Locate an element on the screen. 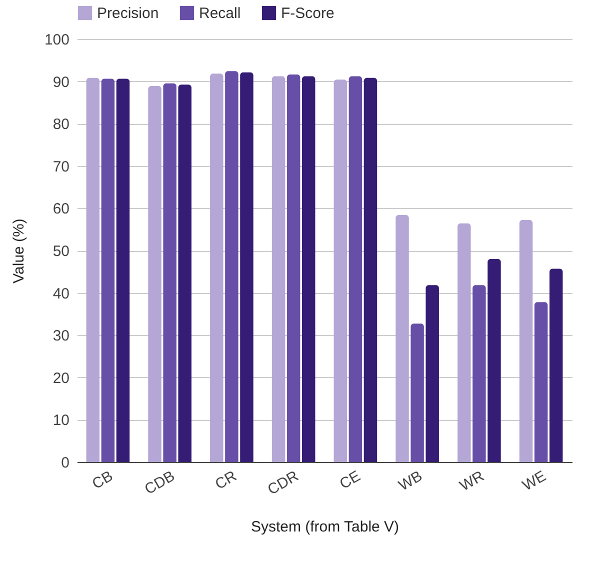 Image resolution: width=603 pixels, height=565 pixels. x-tick-label: CB is located at coordinates (102, 480).